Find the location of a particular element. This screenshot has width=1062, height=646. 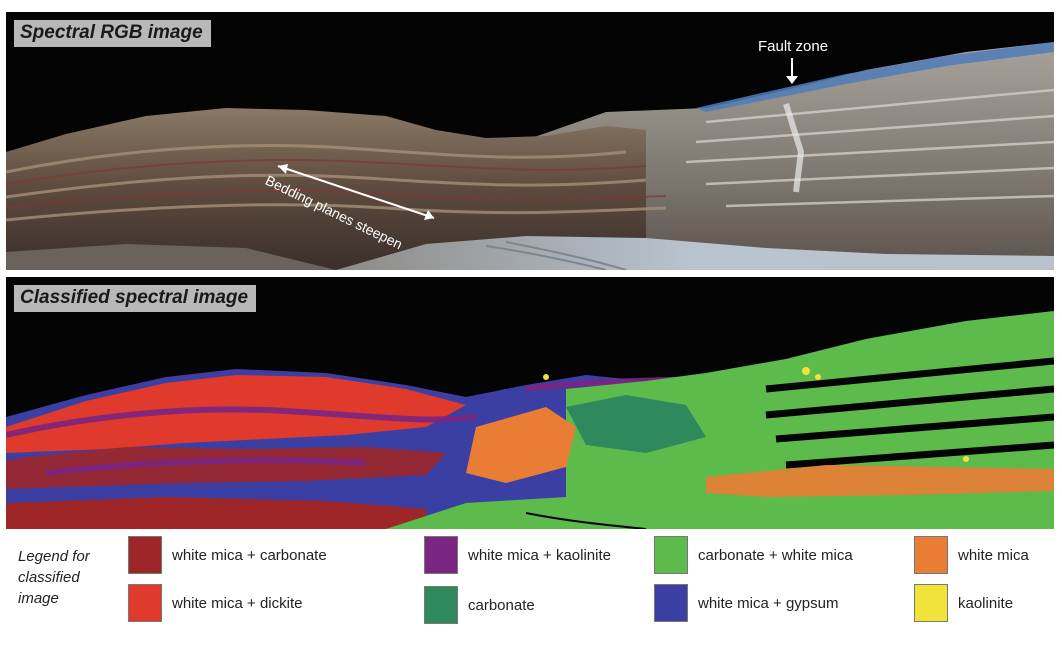

legend-item: kaolinite is located at coordinates (963, 603).